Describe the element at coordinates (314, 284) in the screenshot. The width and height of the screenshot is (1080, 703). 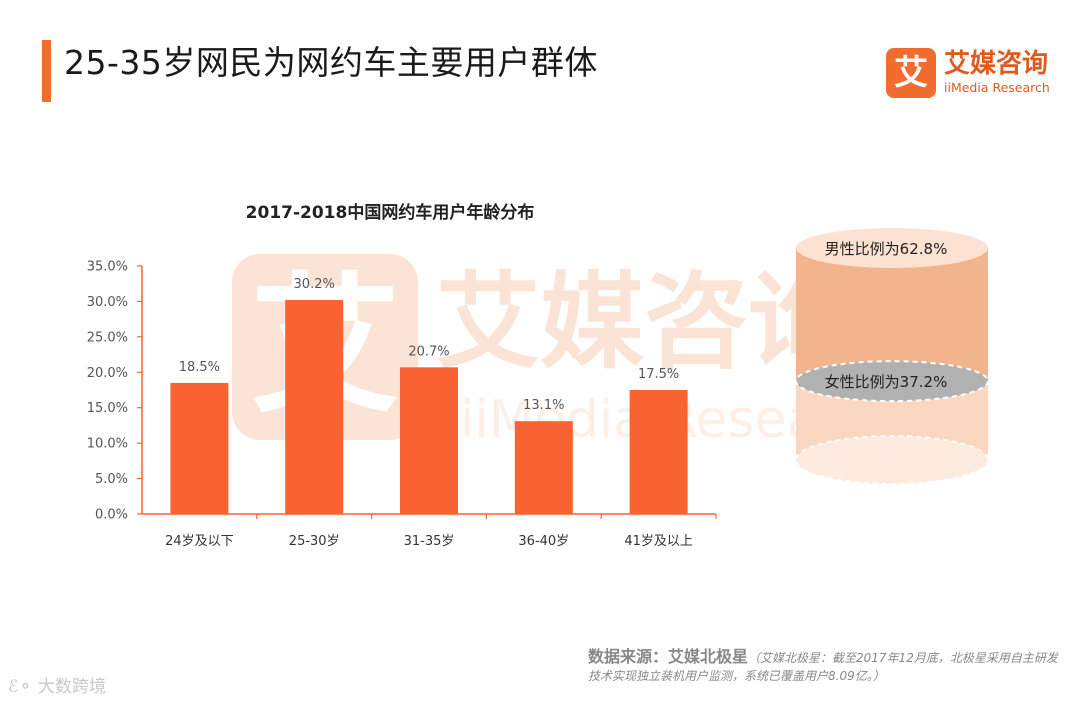
I see `bar-value-label: 30.2%` at that location.